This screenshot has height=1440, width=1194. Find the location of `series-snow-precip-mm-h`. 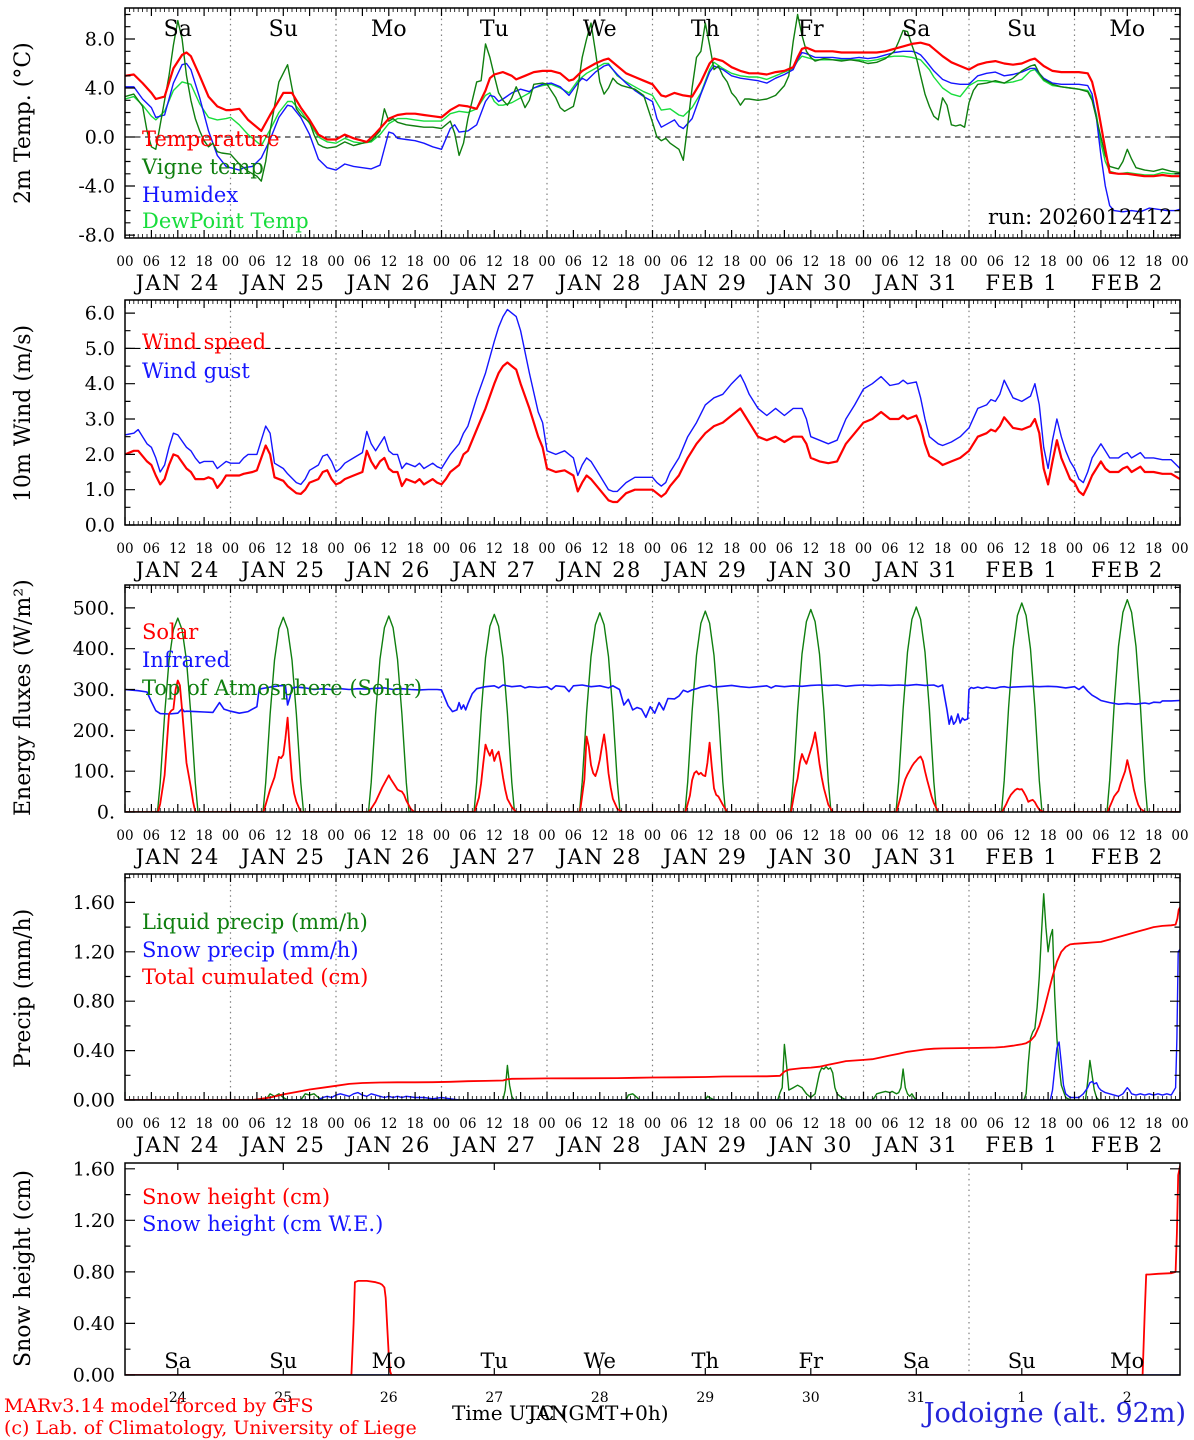

series-snow-precip-mm-h is located at coordinates (652, 1024).